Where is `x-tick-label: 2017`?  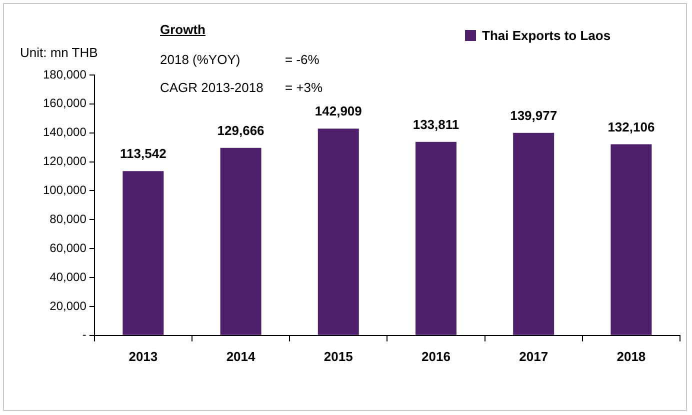 x-tick-label: 2017 is located at coordinates (533, 356).